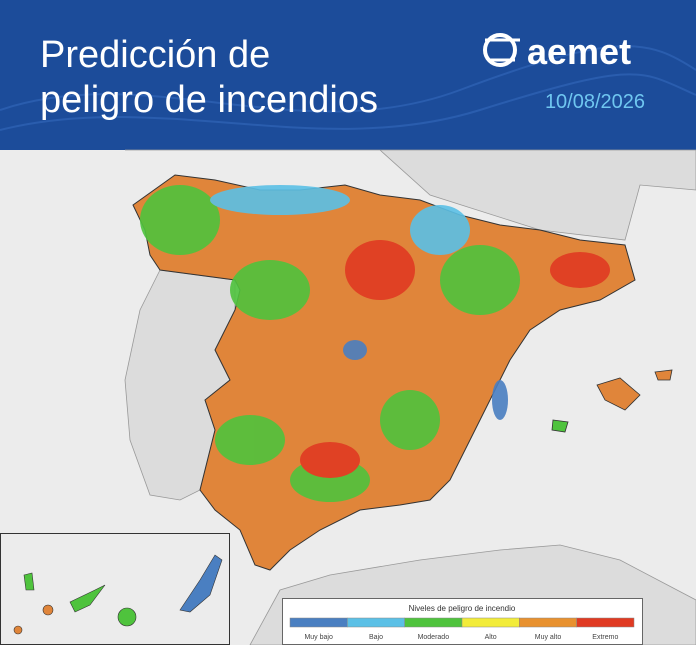  What do you see at coordinates (501, 50) in the screenshot?
I see `logo-icon` at bounding box center [501, 50].